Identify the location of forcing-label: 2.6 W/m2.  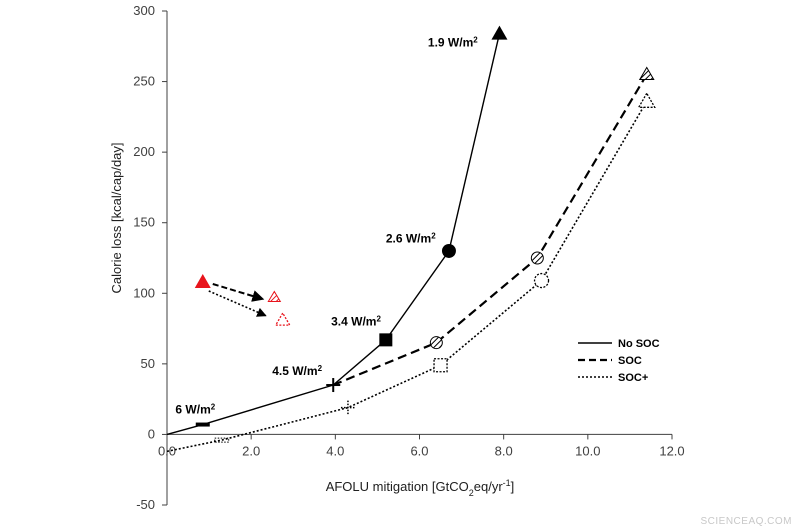
(411, 238).